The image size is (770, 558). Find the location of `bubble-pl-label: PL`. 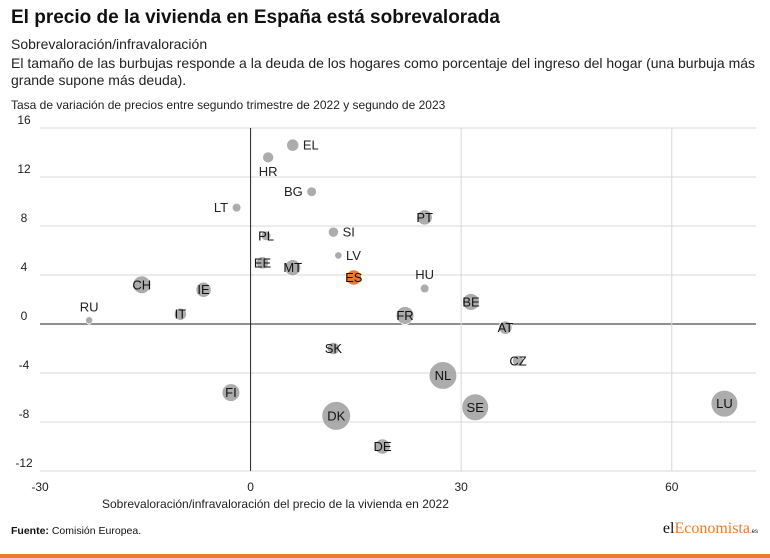

bubble-pl-label: PL is located at coordinates (266, 235).